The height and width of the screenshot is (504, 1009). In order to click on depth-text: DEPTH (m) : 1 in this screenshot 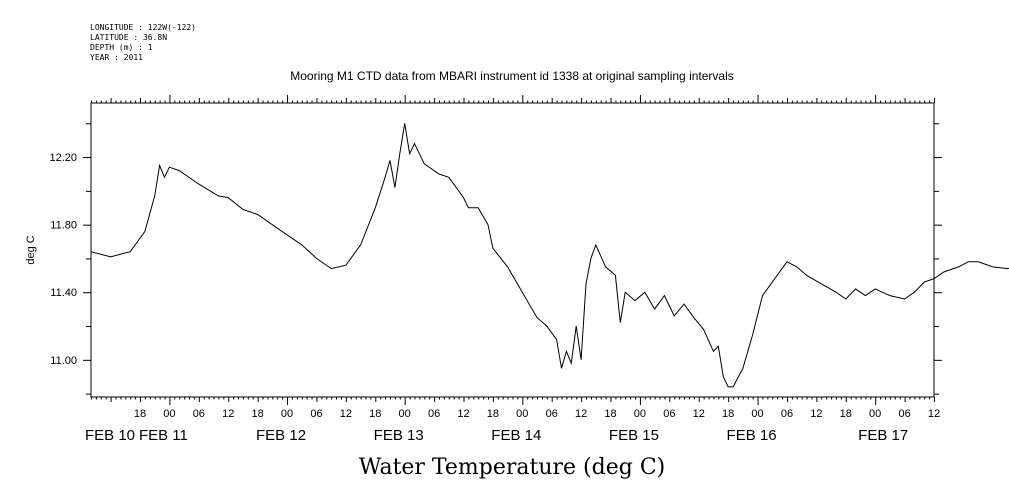, I will do `click(121, 47)`.